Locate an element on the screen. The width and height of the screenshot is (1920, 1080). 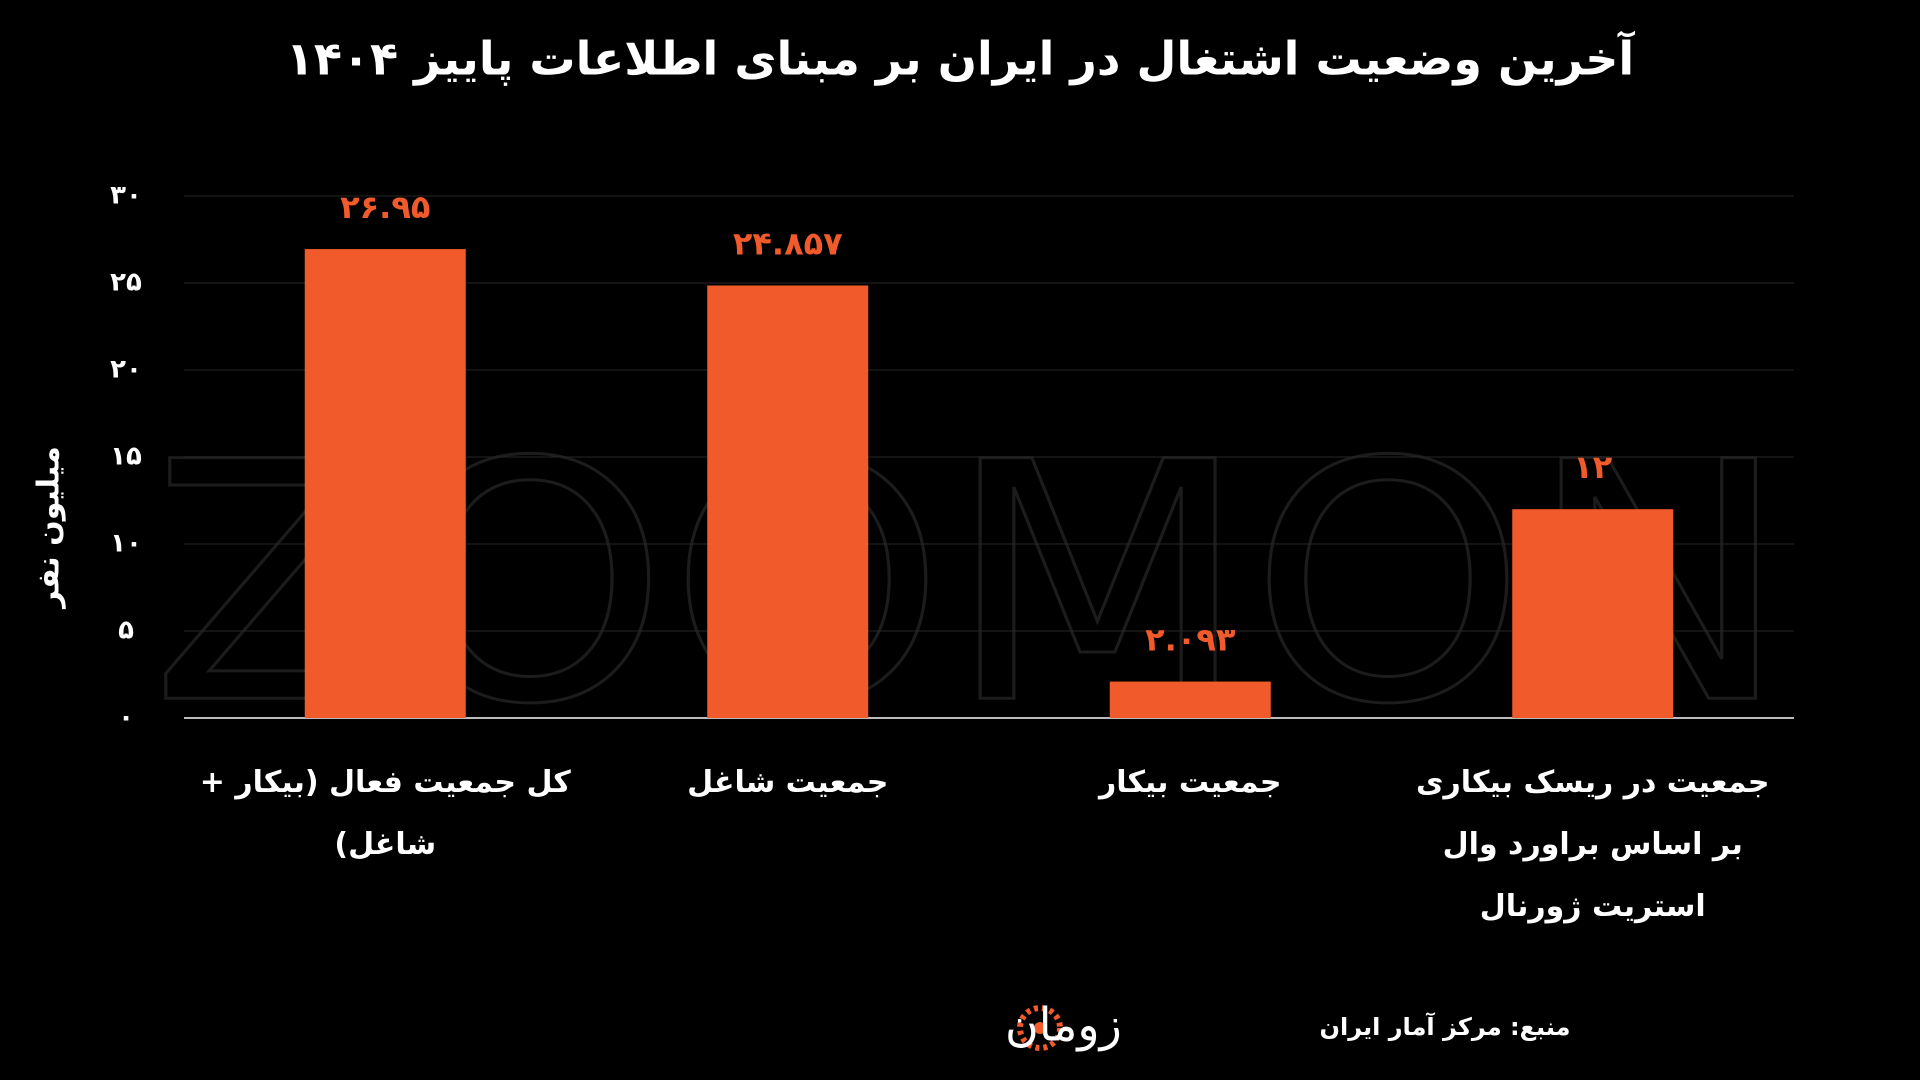
value-label: ۲۴.۸۵۷ is located at coordinates (788, 243).